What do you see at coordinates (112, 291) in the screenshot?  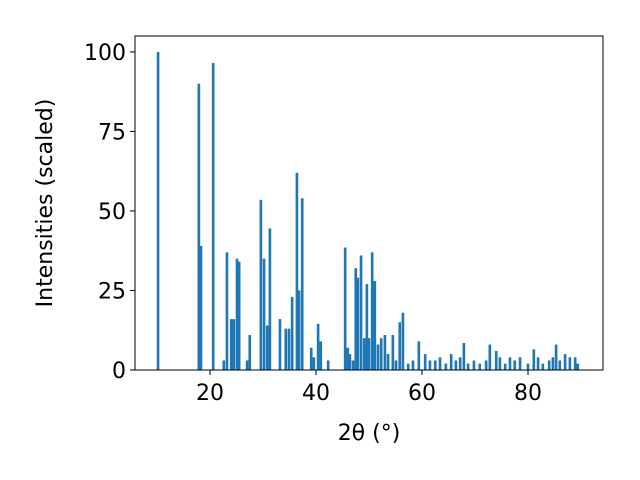 I see `y-tick-label: 25` at bounding box center [112, 291].